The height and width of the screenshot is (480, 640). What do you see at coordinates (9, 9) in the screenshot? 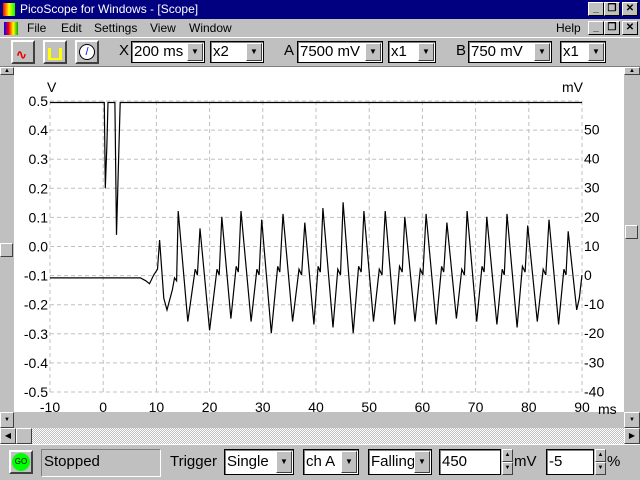
I see `app-icon` at bounding box center [9, 9].